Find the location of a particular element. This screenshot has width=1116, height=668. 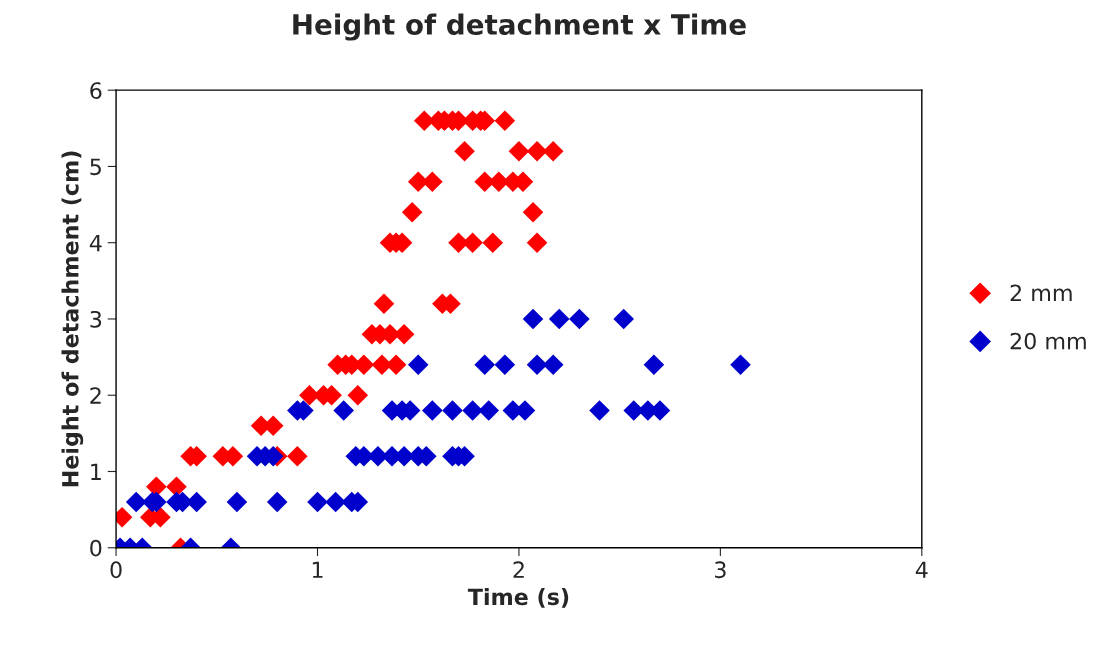

x-tick-label: 0 is located at coordinates (116, 570).